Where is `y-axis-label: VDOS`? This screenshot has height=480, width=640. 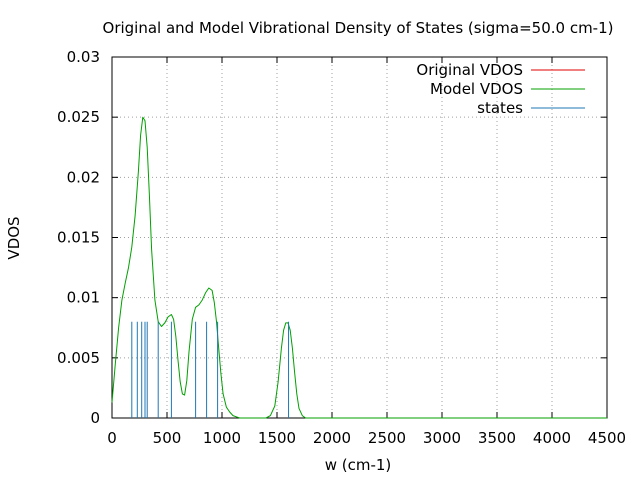
y-axis-label: VDOS is located at coordinates (14, 237).